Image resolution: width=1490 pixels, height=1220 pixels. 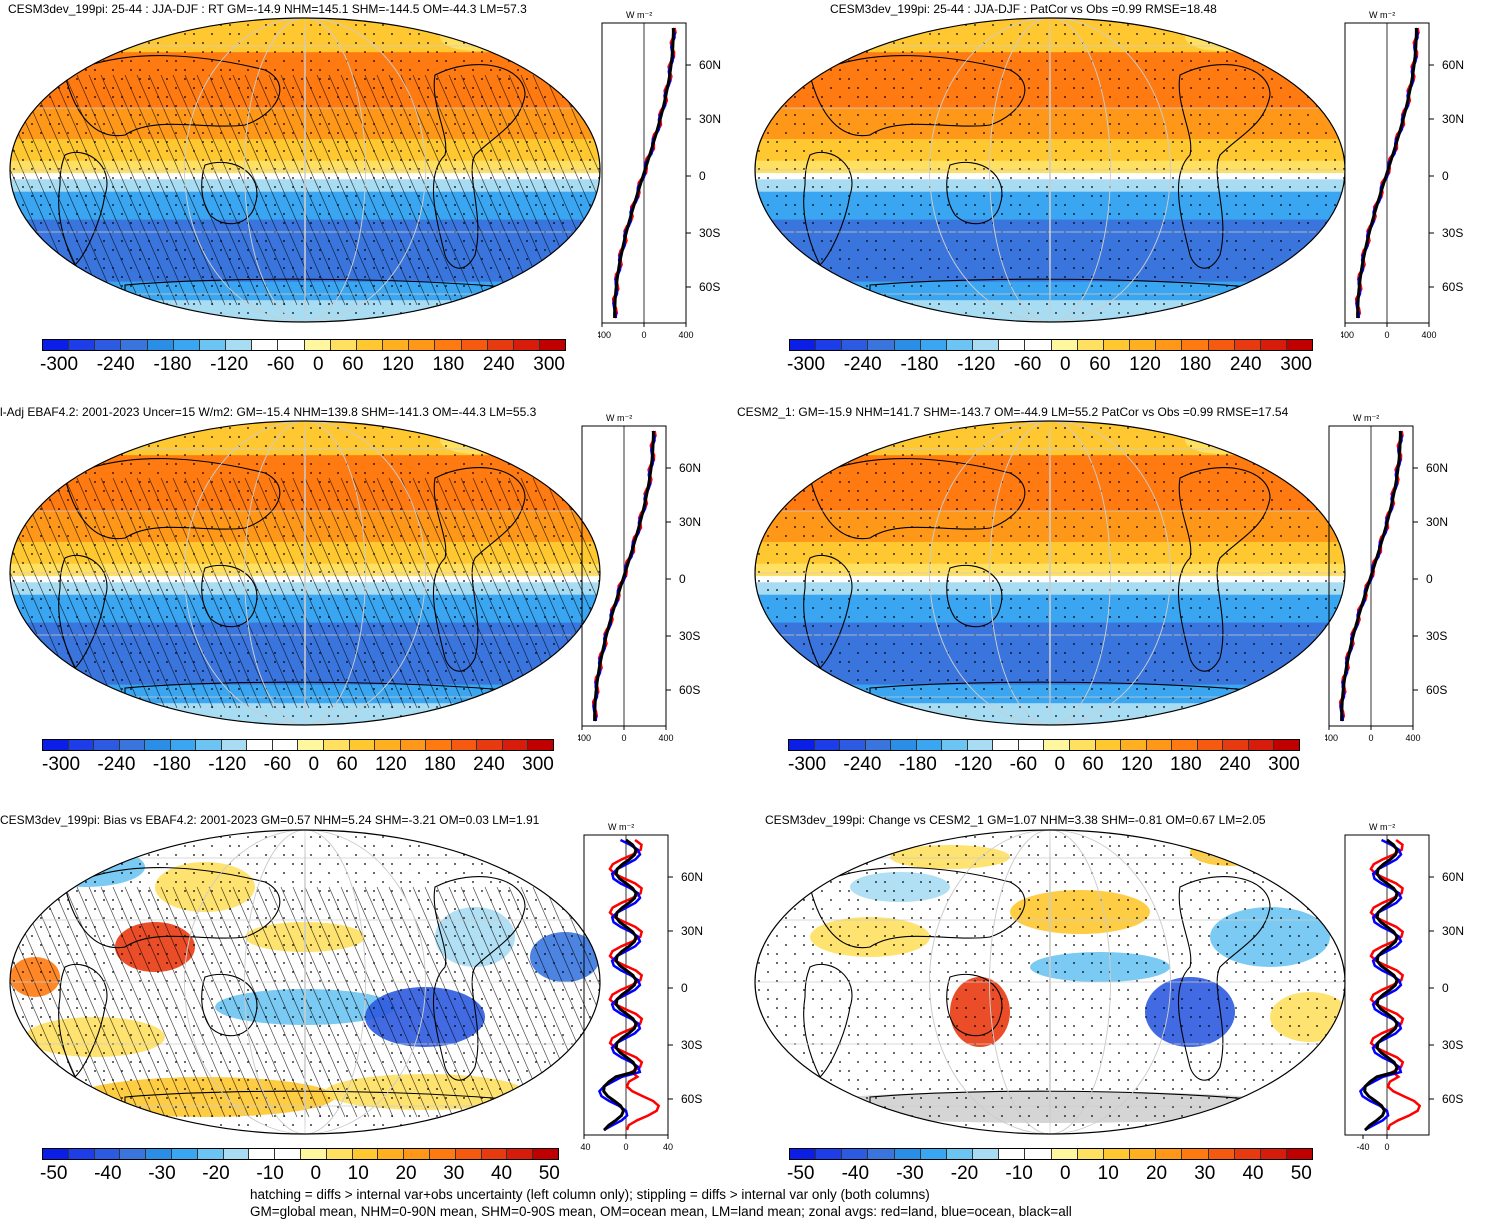 What do you see at coordinates (1453, 119) in the screenshot?
I see `lat-tick-label: 30N` at bounding box center [1453, 119].